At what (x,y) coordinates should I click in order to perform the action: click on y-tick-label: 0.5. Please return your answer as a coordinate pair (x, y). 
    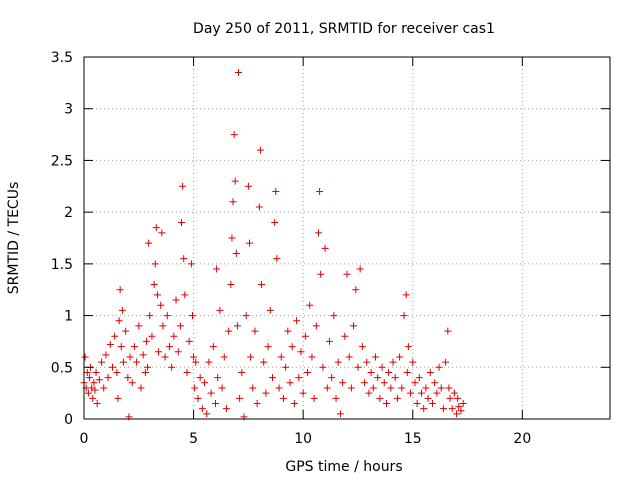
    Looking at the image, I should click on (62, 368).